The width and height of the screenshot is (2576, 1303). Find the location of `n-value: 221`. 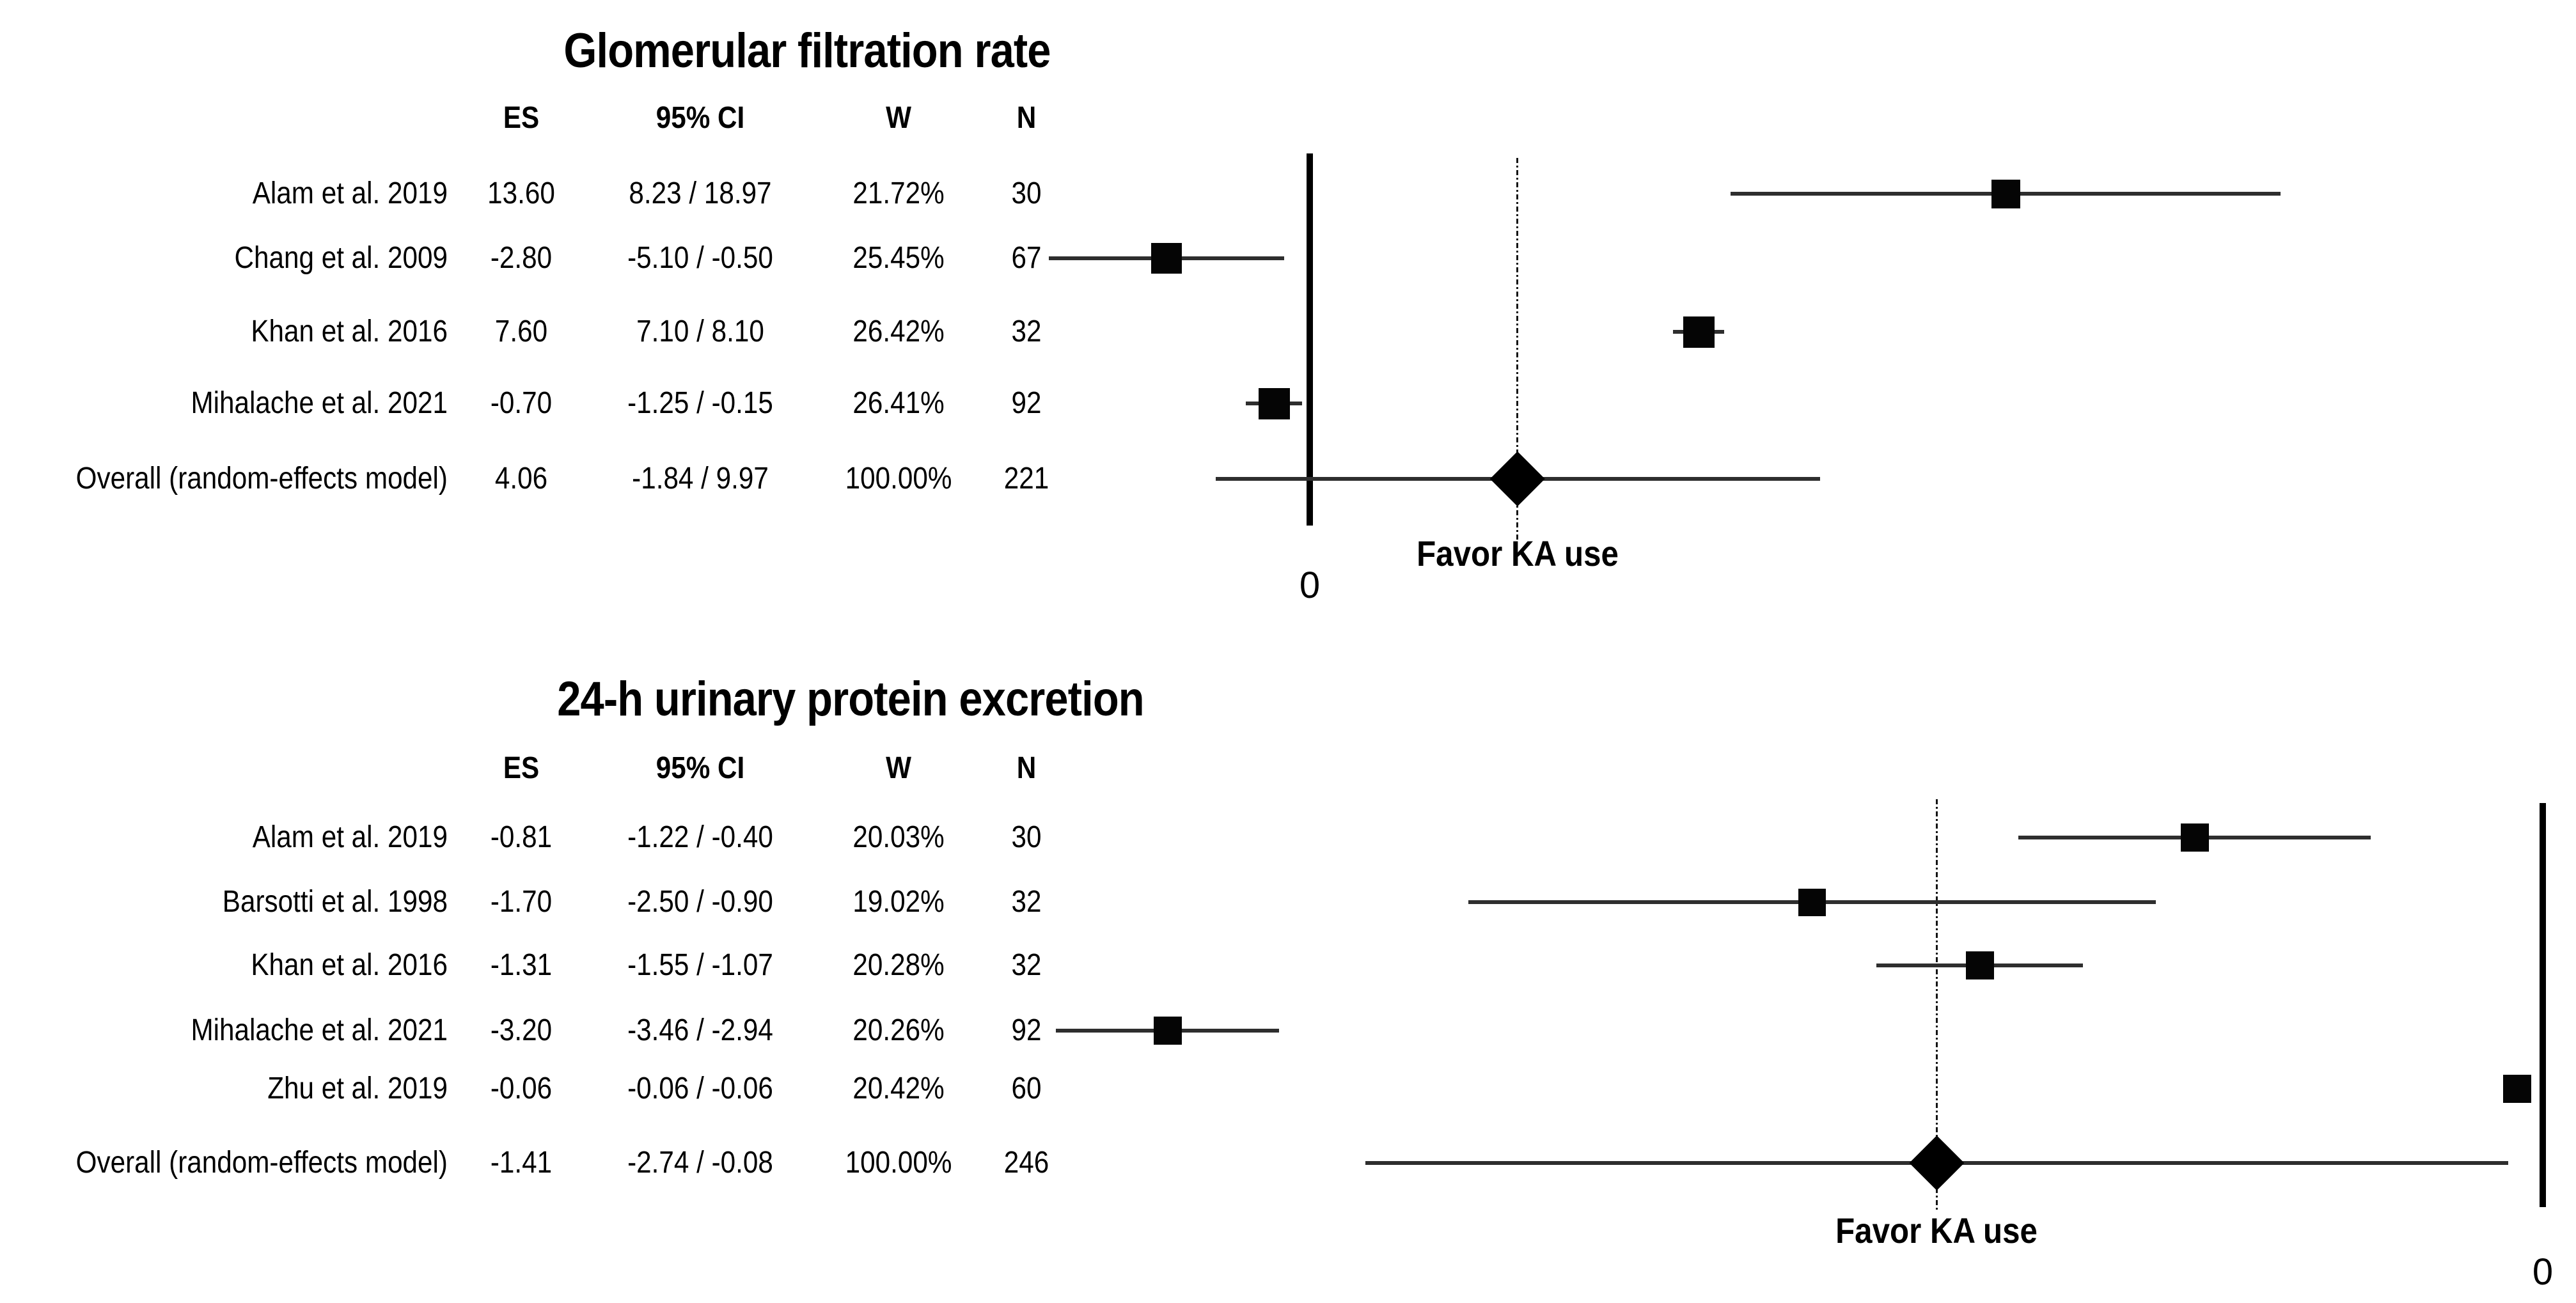

n-value: 221 is located at coordinates (1026, 478).